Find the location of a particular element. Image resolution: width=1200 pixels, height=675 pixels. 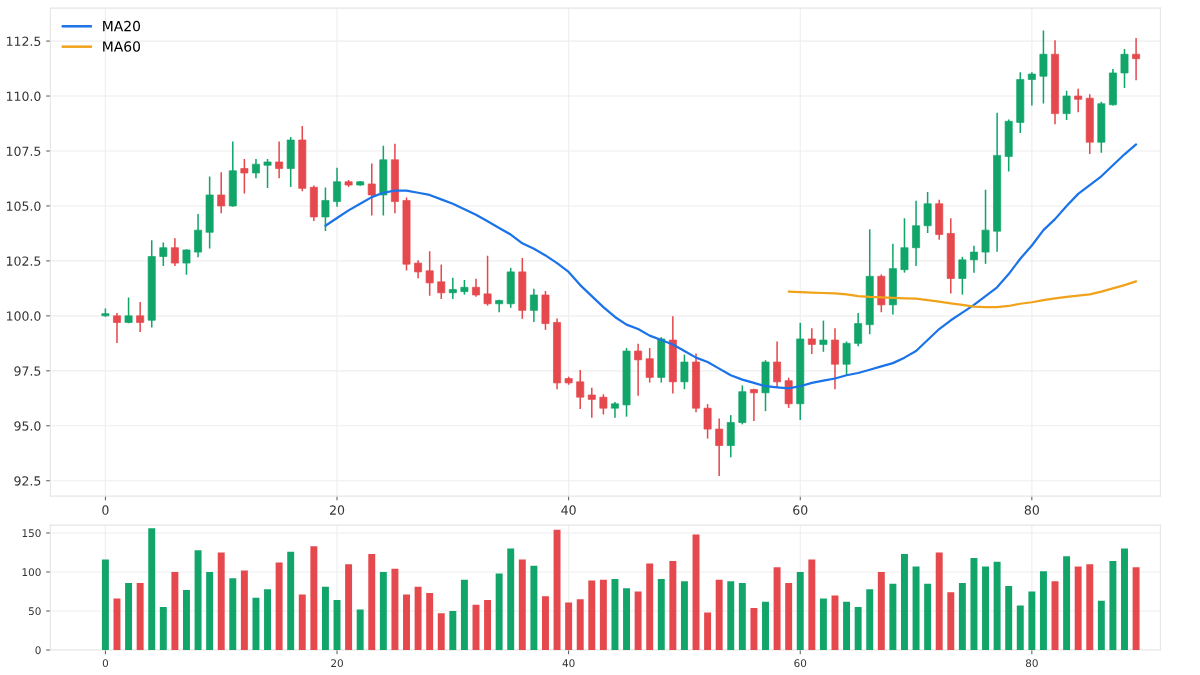

legend-label: MA60 is located at coordinates (122, 46).